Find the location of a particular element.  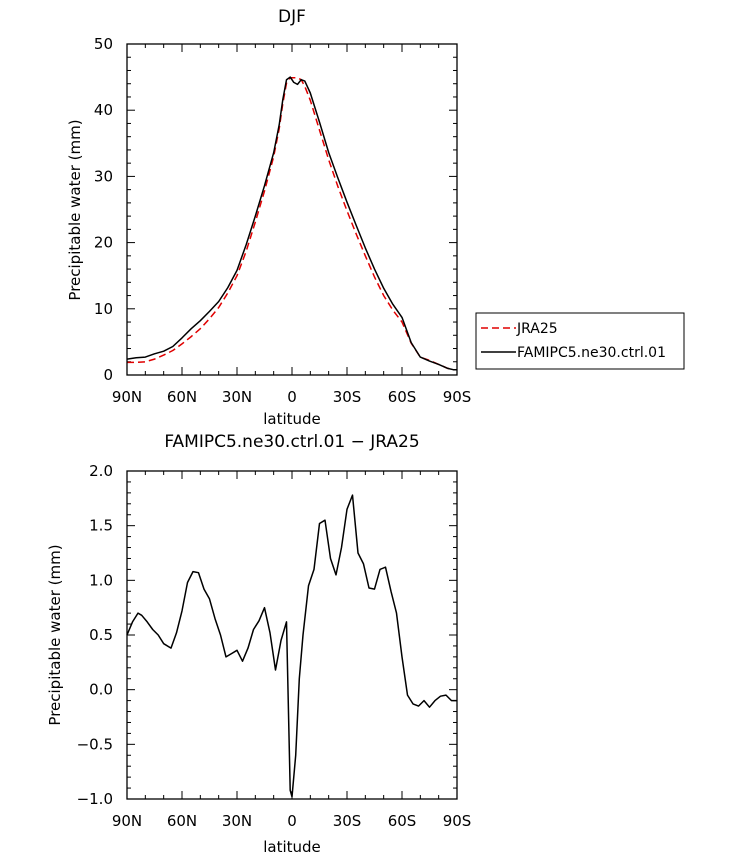

bottom-x-axis-title: latitude is located at coordinates (292, 847).